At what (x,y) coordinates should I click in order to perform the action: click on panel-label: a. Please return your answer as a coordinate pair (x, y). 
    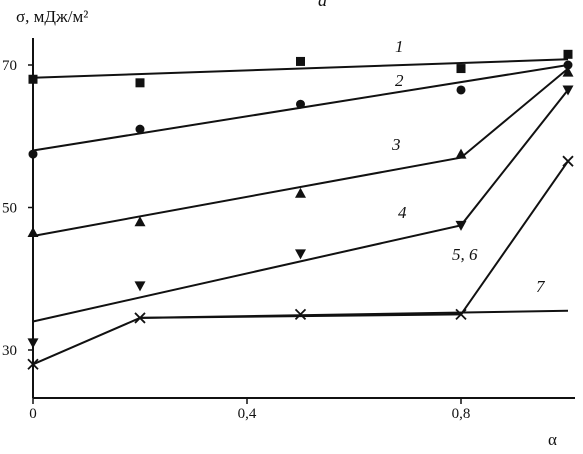
    Looking at the image, I should click on (322, 5).